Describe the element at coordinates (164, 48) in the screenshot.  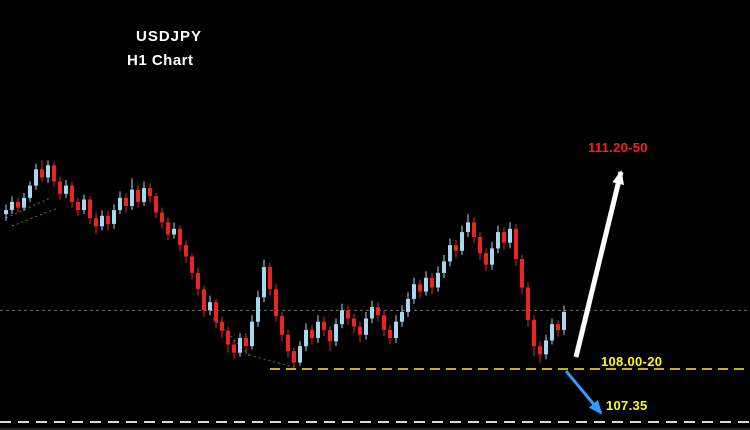
I see `chart-title-block: USDJPY H1 Chart` at that location.